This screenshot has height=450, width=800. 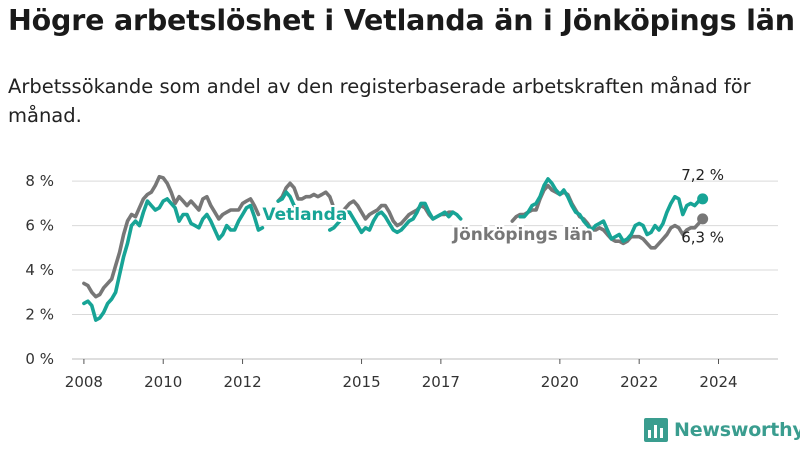 What do you see at coordinates (39, 226) in the screenshot?
I see `y-tick-label: 6 %` at bounding box center [39, 226].